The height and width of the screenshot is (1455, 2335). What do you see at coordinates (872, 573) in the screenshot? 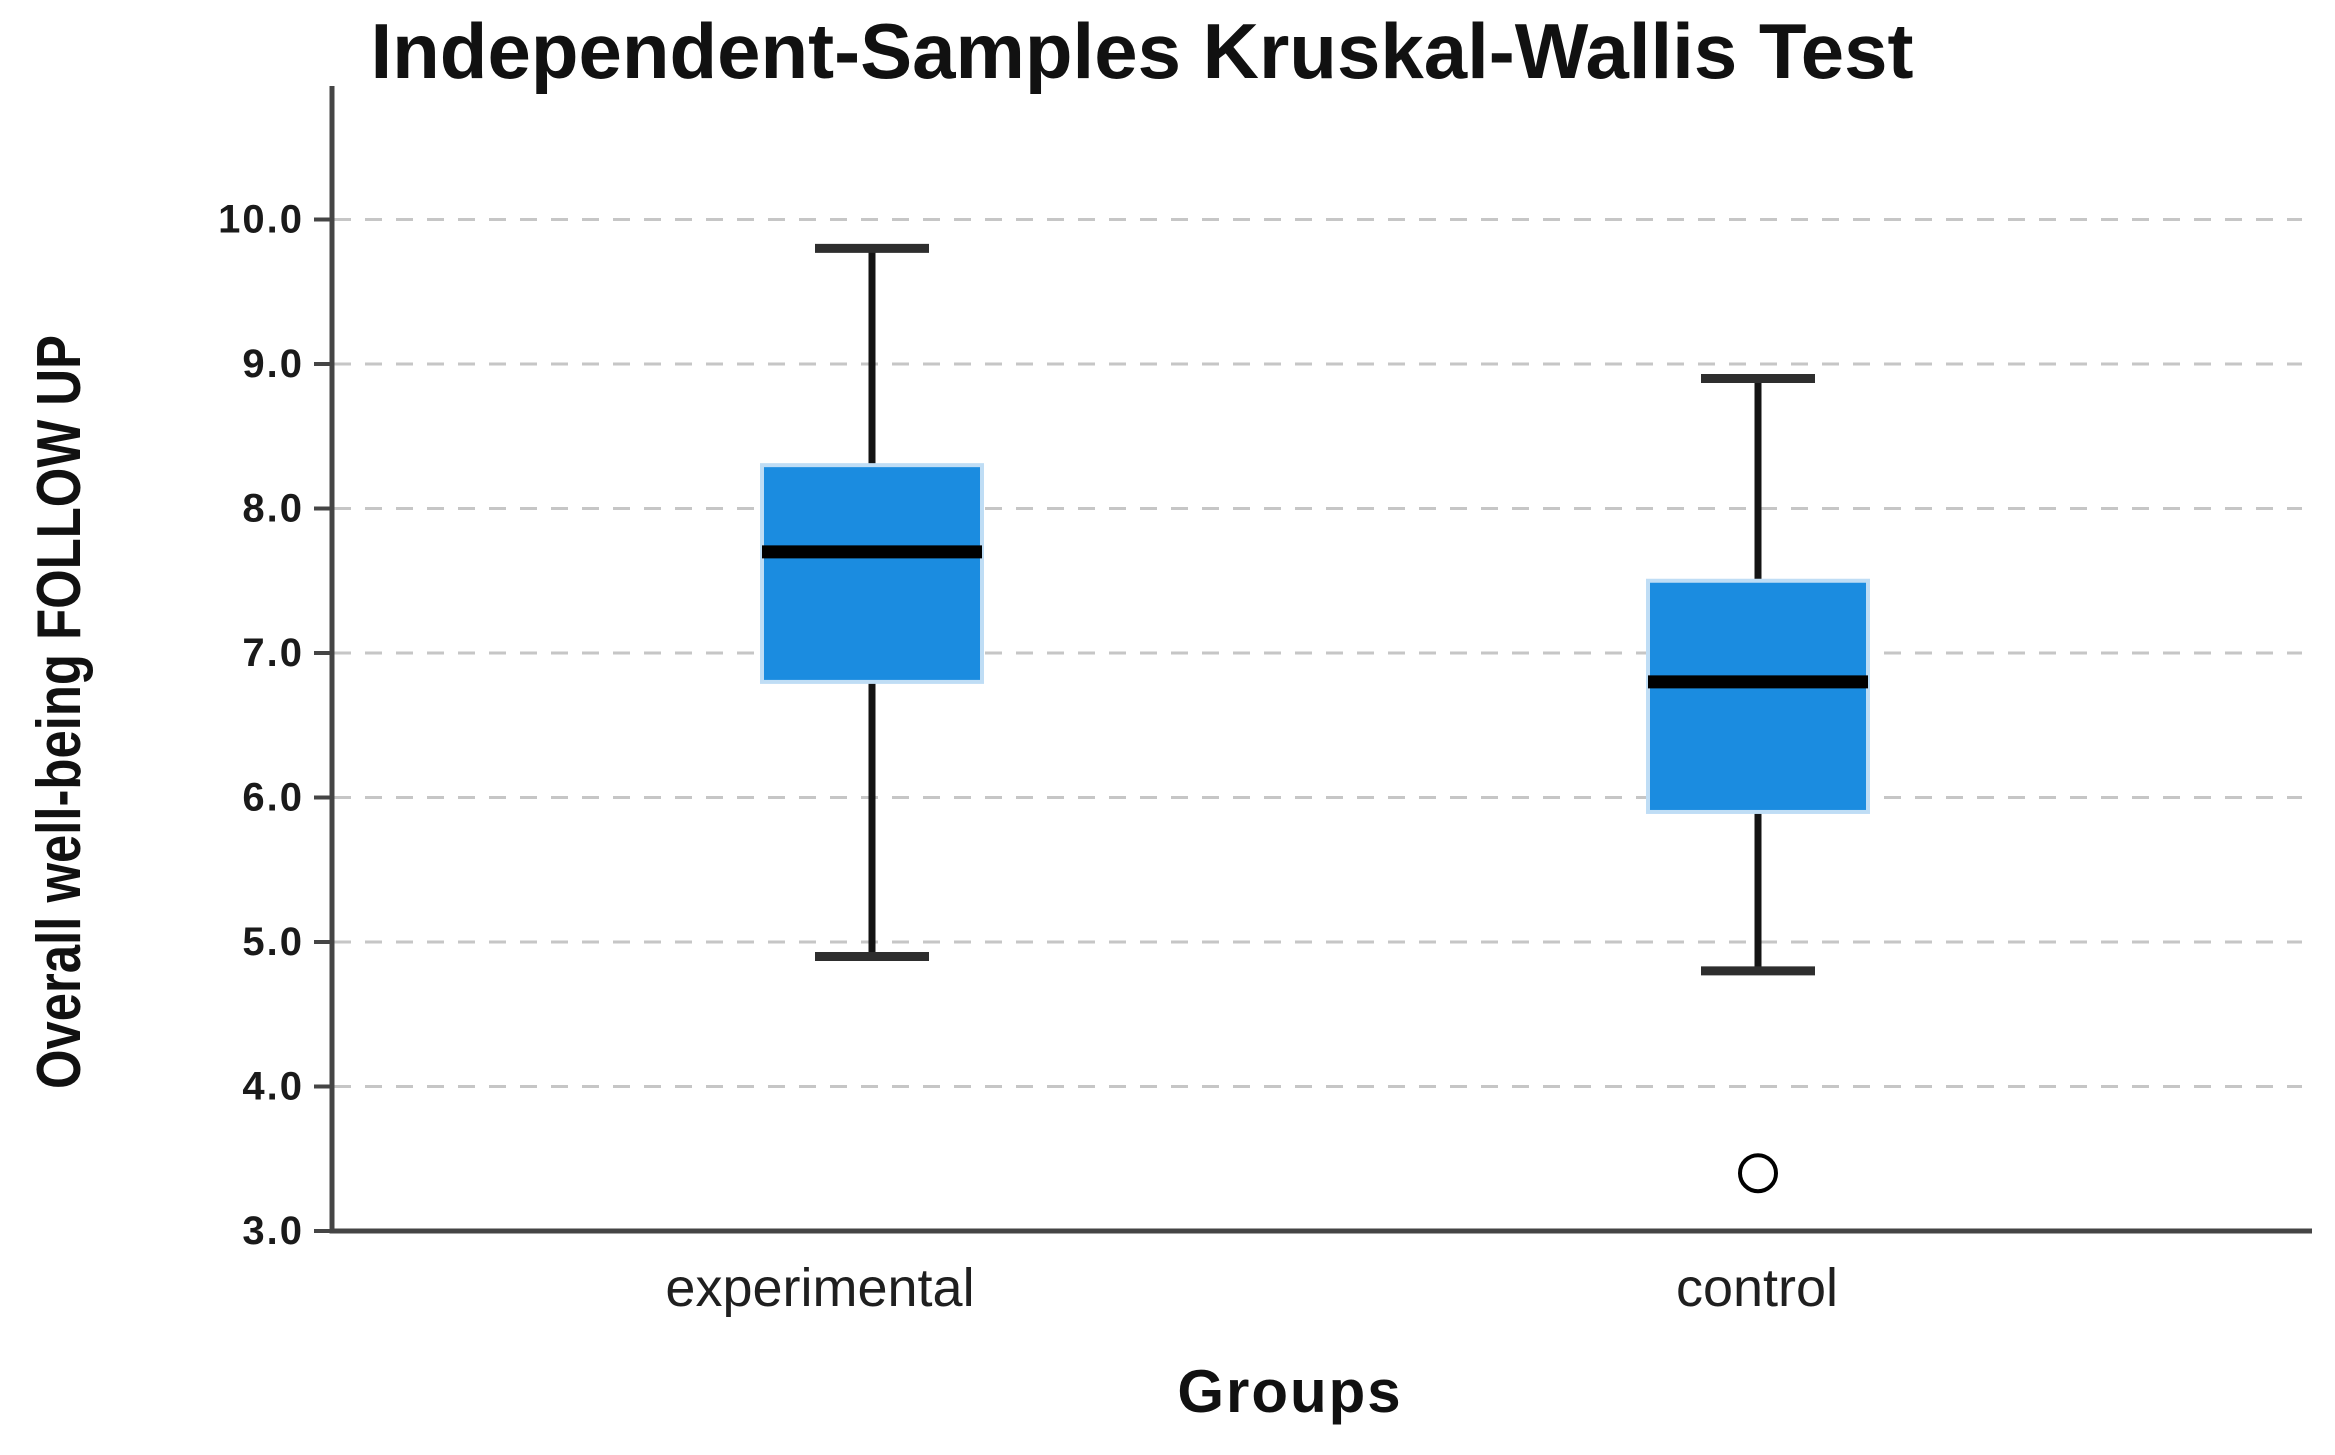
I see `box-experimental` at bounding box center [872, 573].